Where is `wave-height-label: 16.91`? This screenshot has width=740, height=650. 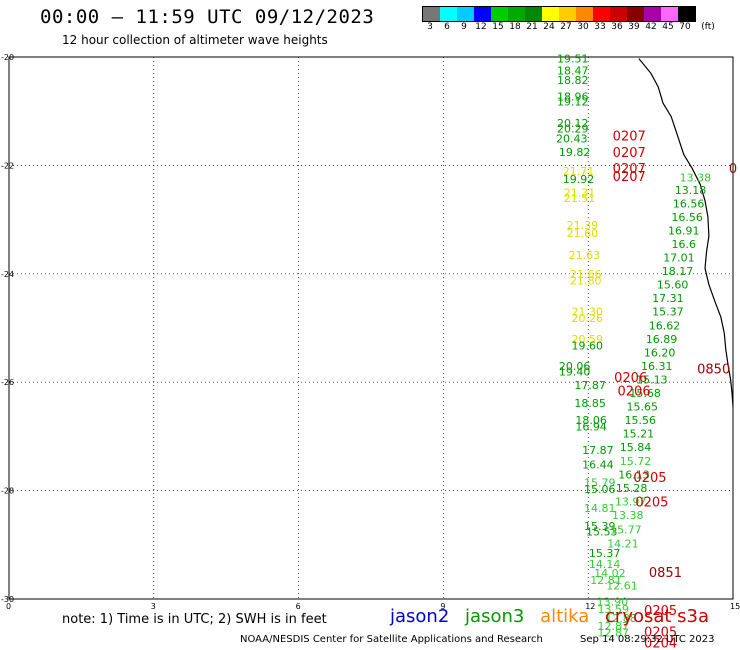
wave-height-label: 16.91 is located at coordinates (684, 230).